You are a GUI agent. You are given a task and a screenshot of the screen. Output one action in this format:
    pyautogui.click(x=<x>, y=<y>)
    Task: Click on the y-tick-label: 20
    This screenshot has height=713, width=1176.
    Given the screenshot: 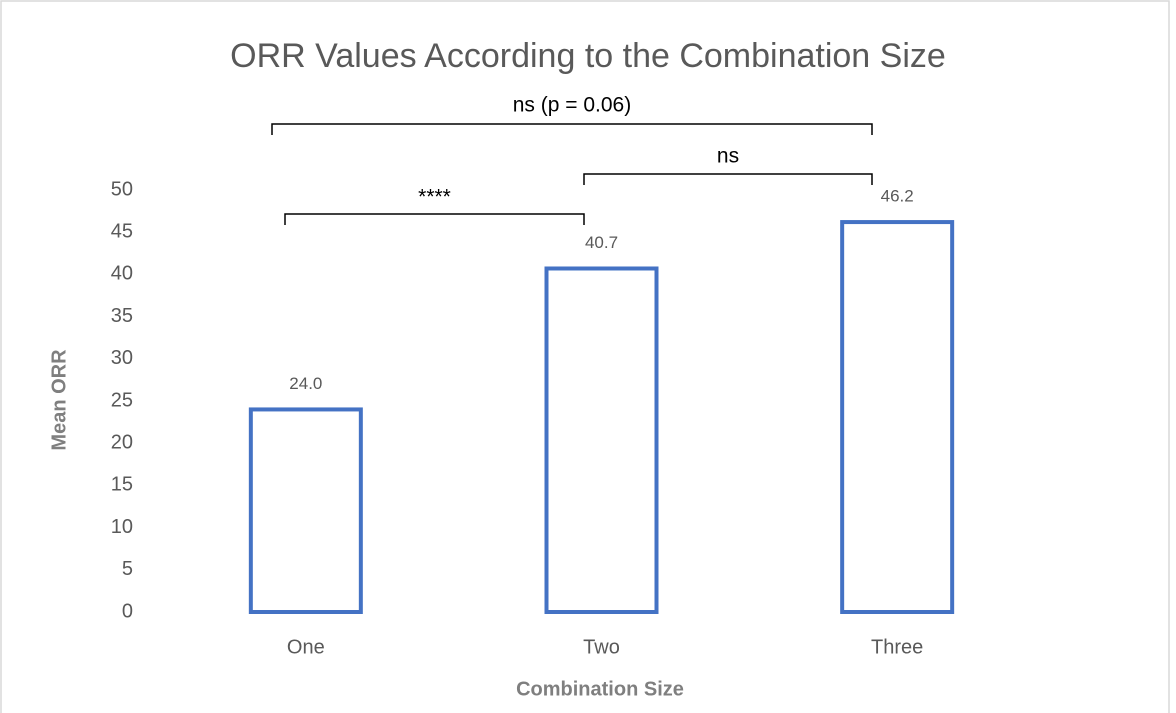 What is the action you would take?
    pyautogui.click(x=122, y=442)
    